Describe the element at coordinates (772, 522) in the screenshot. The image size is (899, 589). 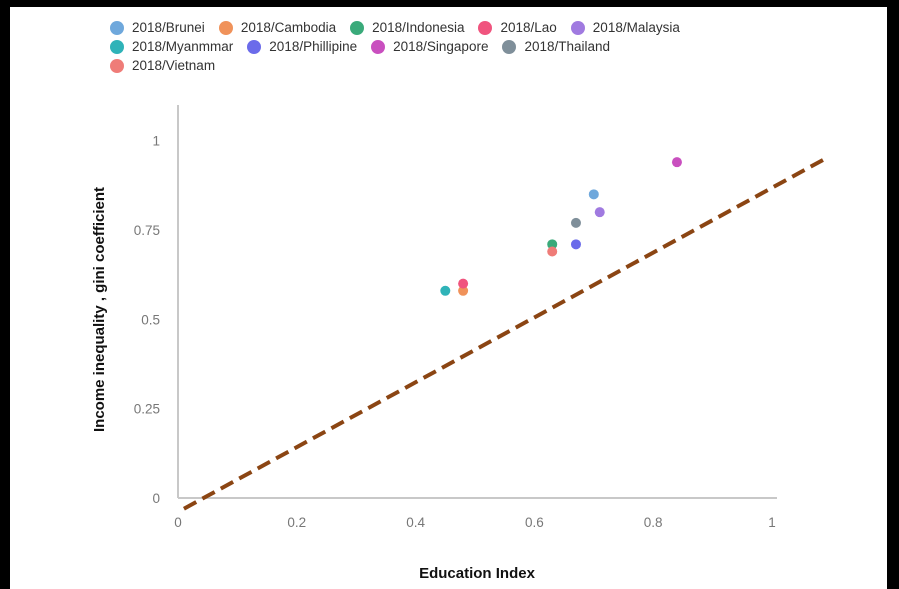
I see `x-tick-label: 1` at that location.